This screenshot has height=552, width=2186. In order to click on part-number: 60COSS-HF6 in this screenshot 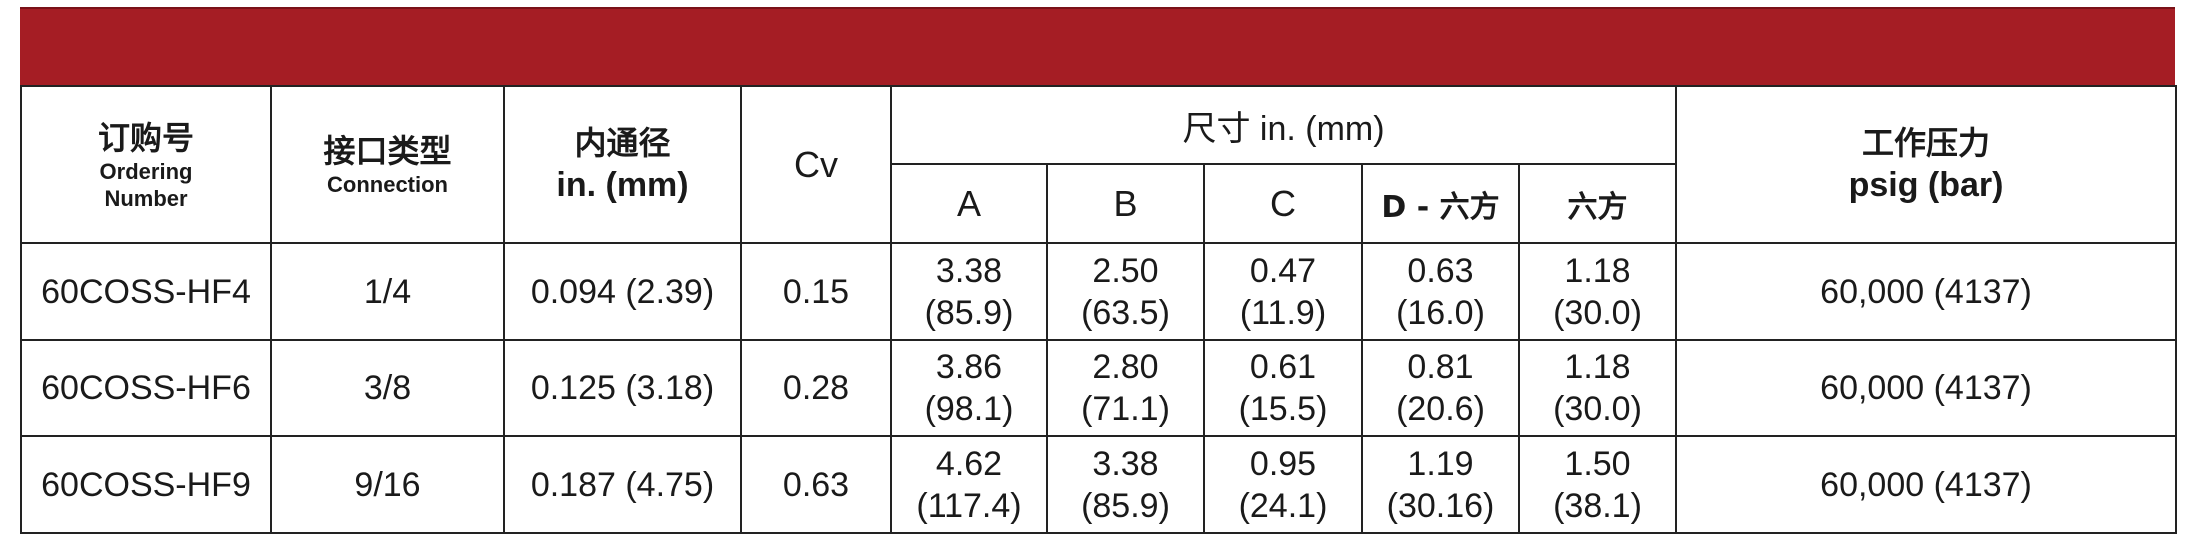, I will do `click(146, 388)`.